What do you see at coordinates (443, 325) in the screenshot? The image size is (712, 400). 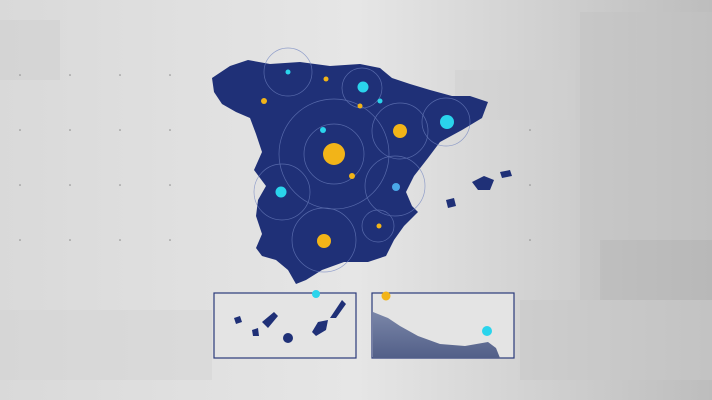 I see `ceuta-melilla-inset` at bounding box center [443, 325].